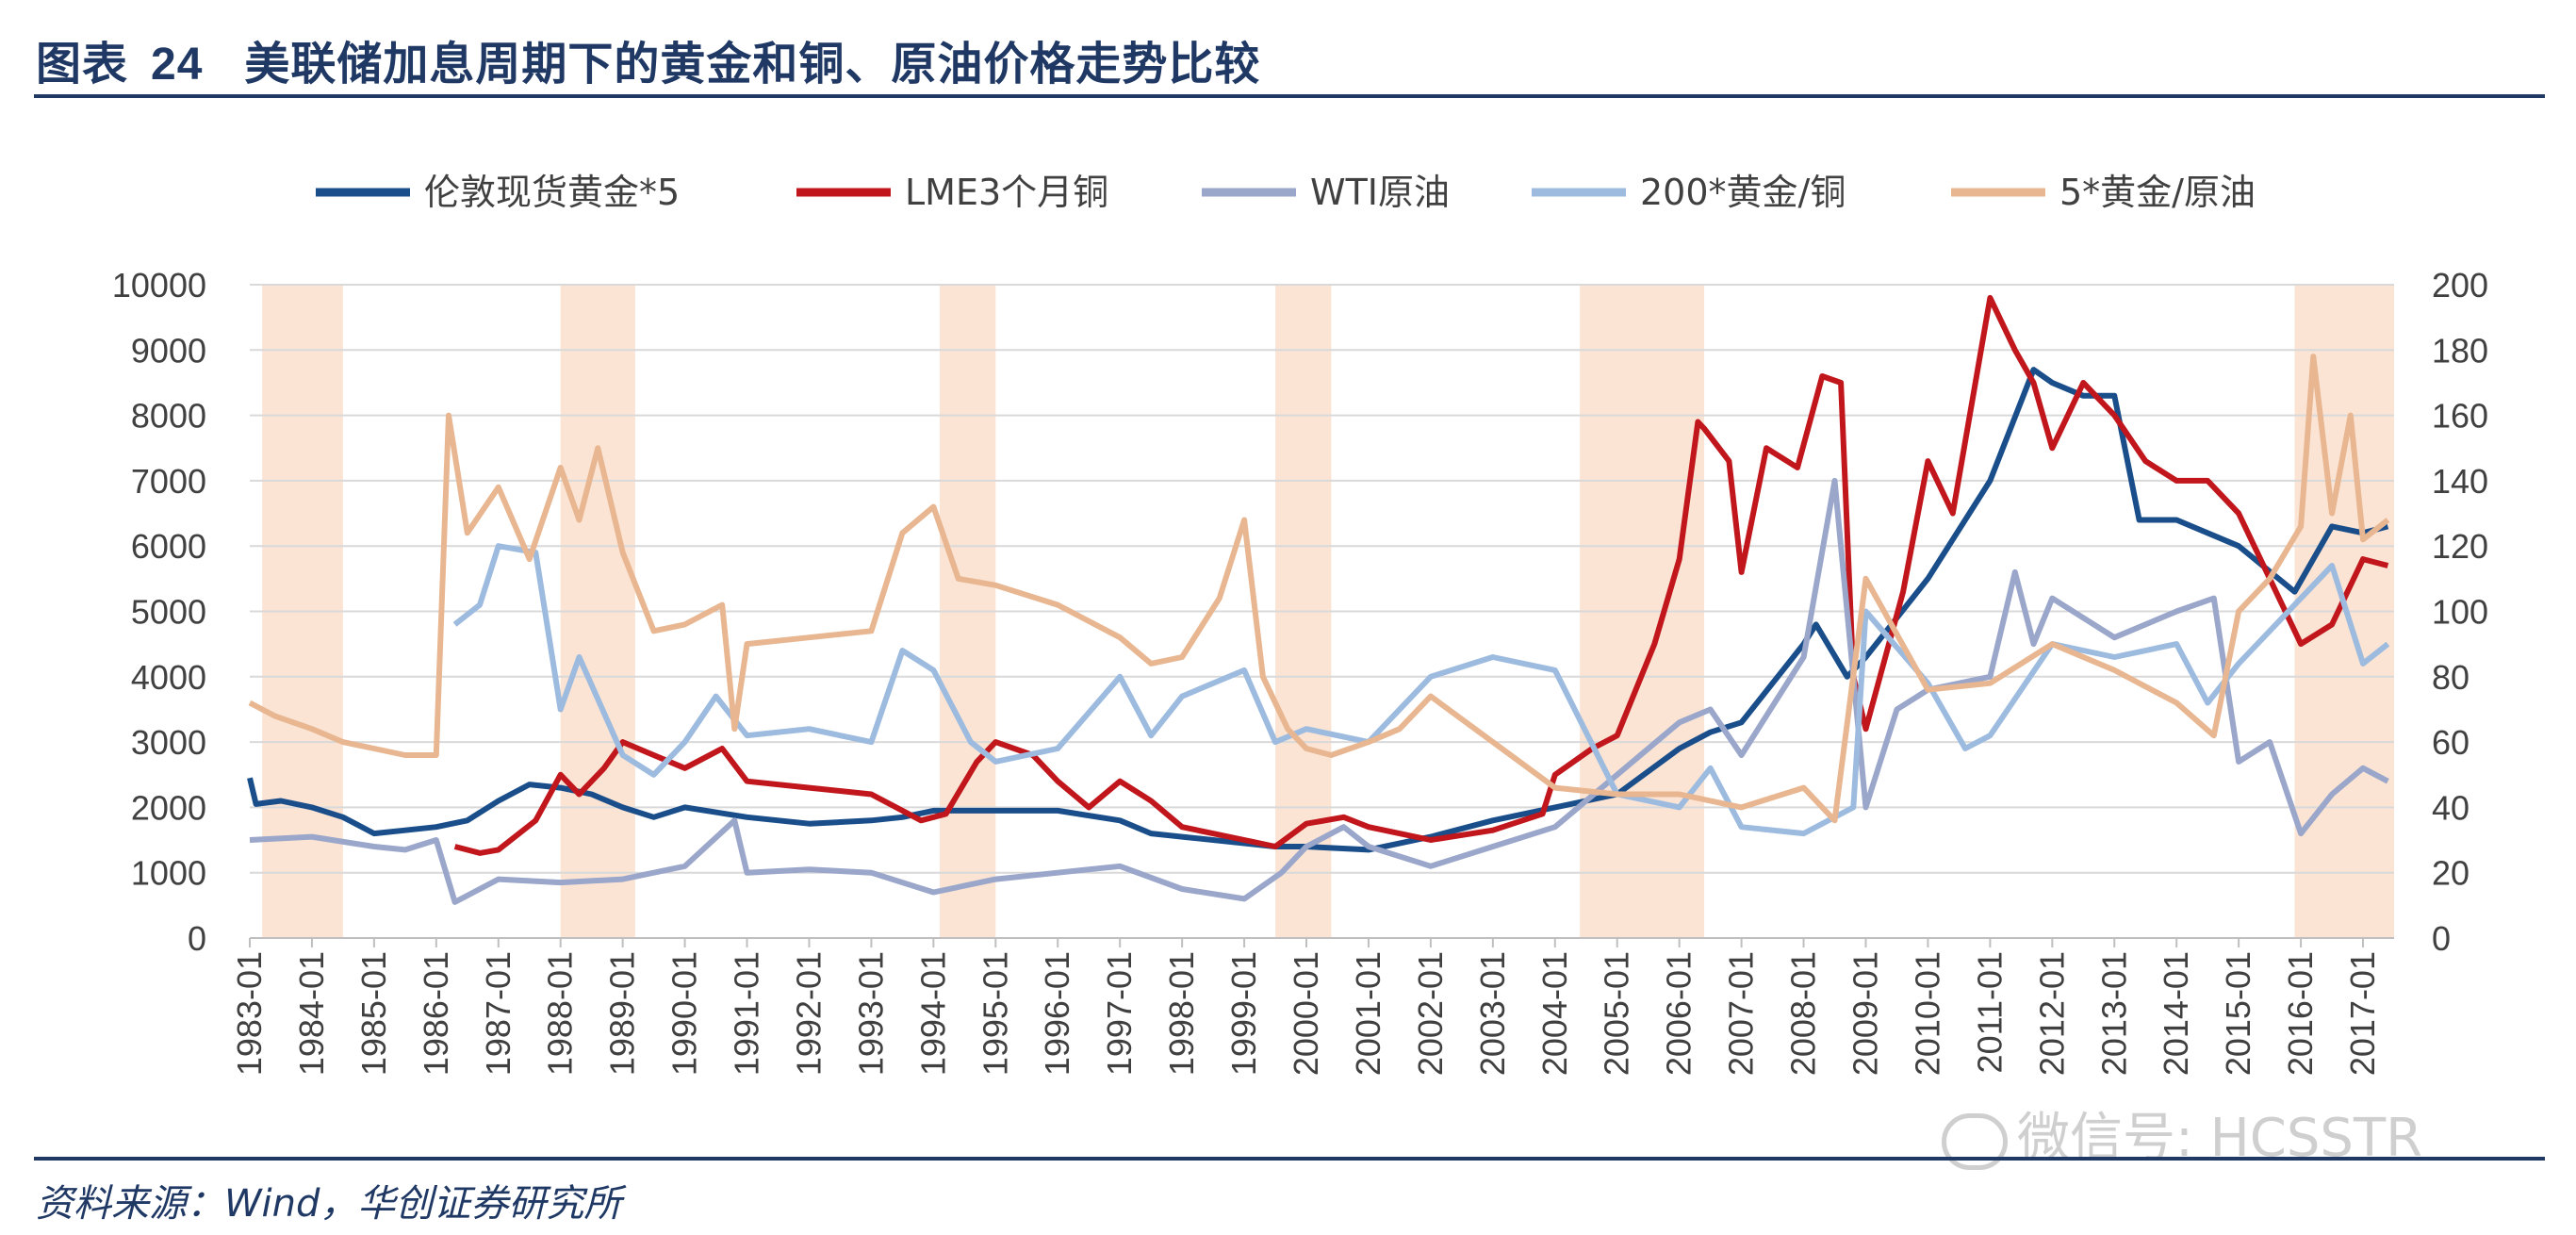 The width and height of the screenshot is (2576, 1235). What do you see at coordinates (1865, 1013) in the screenshot?
I see `x-tick-26: 2009-01` at bounding box center [1865, 1013].